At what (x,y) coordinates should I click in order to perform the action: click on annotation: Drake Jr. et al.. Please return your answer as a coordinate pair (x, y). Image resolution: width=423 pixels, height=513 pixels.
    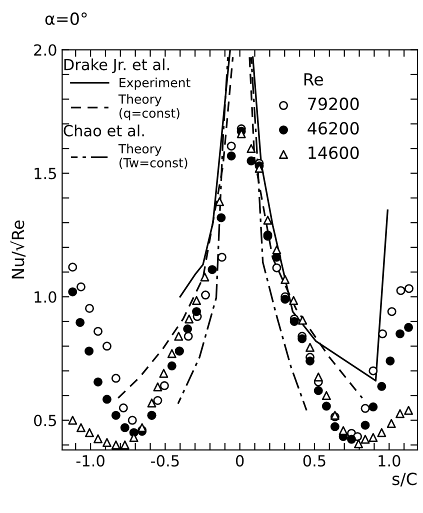
    Looking at the image, I should click on (116, 66).